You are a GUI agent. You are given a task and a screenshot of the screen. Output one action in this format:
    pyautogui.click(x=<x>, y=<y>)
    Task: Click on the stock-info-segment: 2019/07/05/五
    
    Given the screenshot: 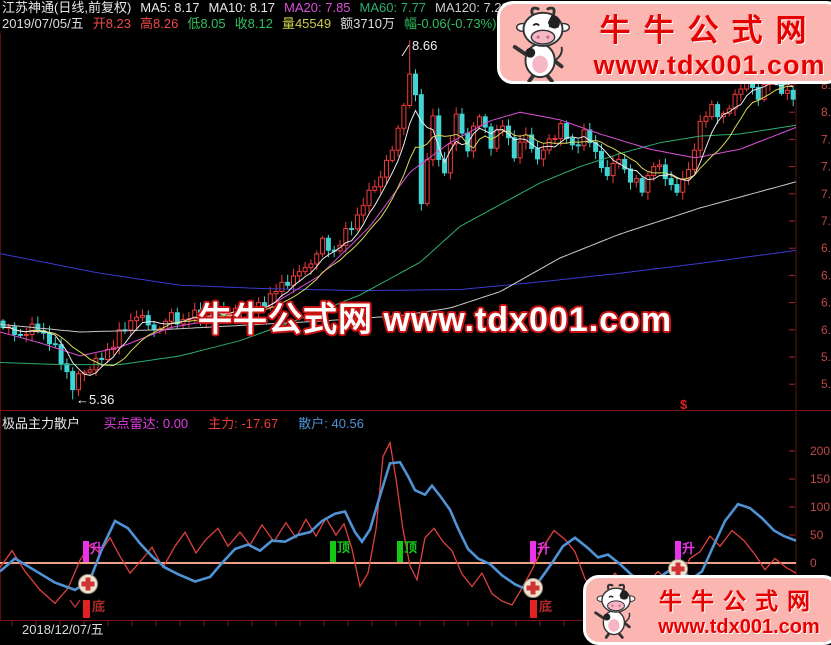 What is the action you would take?
    pyautogui.click(x=43, y=23)
    